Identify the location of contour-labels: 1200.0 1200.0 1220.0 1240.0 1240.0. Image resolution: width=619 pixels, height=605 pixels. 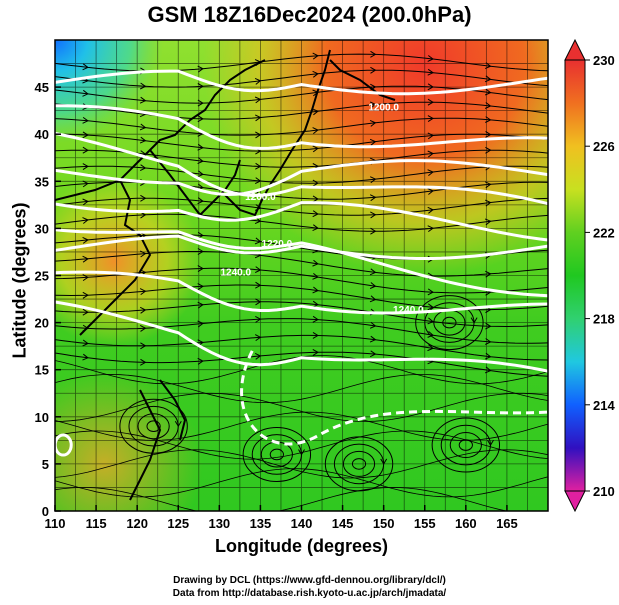
(322, 210).